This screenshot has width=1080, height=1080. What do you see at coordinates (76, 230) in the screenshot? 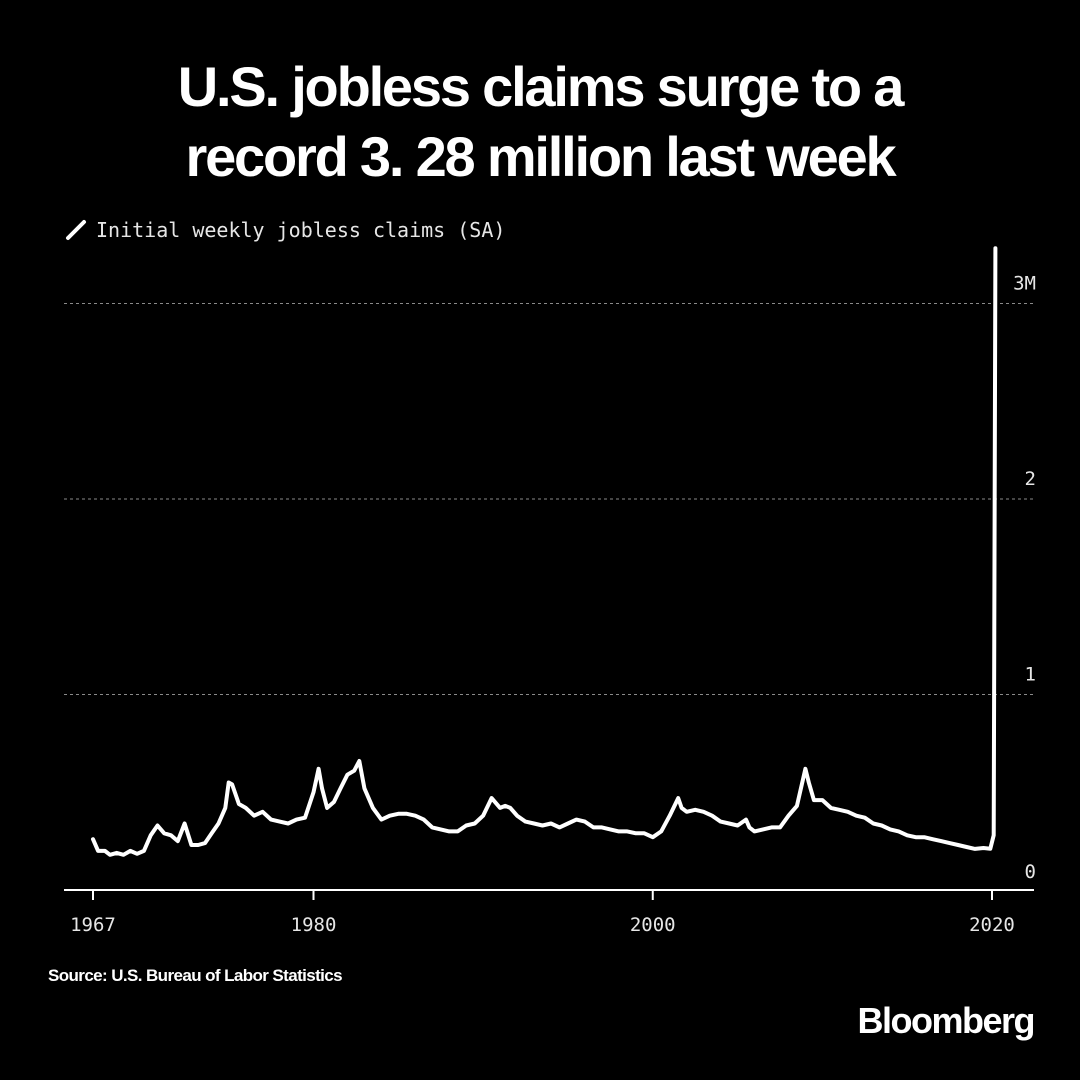
I see `legend-line-icon` at bounding box center [76, 230].